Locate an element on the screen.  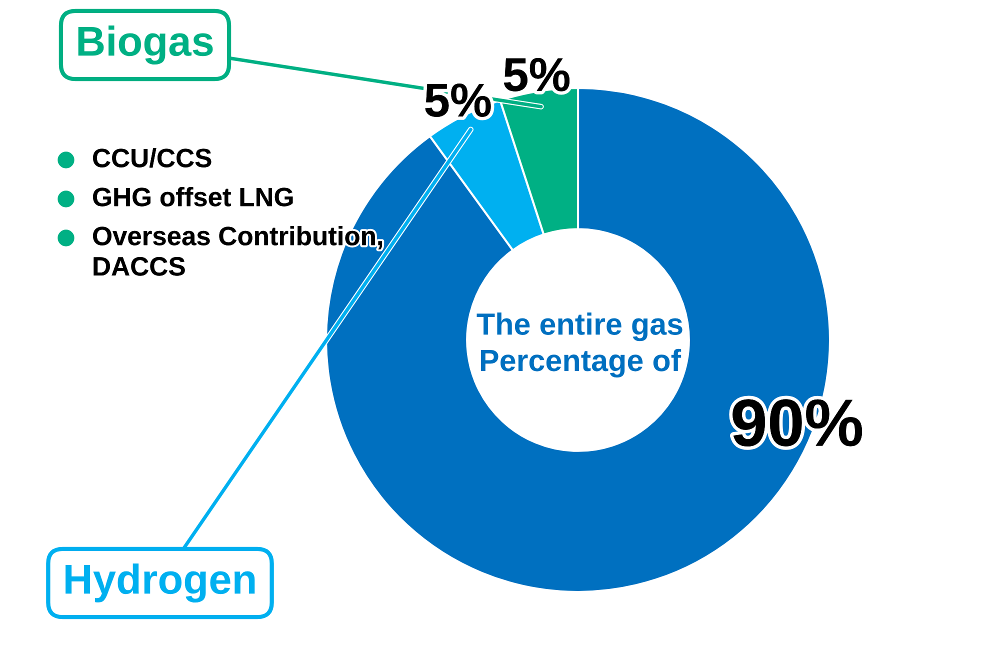
data-label: 5% is located at coordinates (537, 75).